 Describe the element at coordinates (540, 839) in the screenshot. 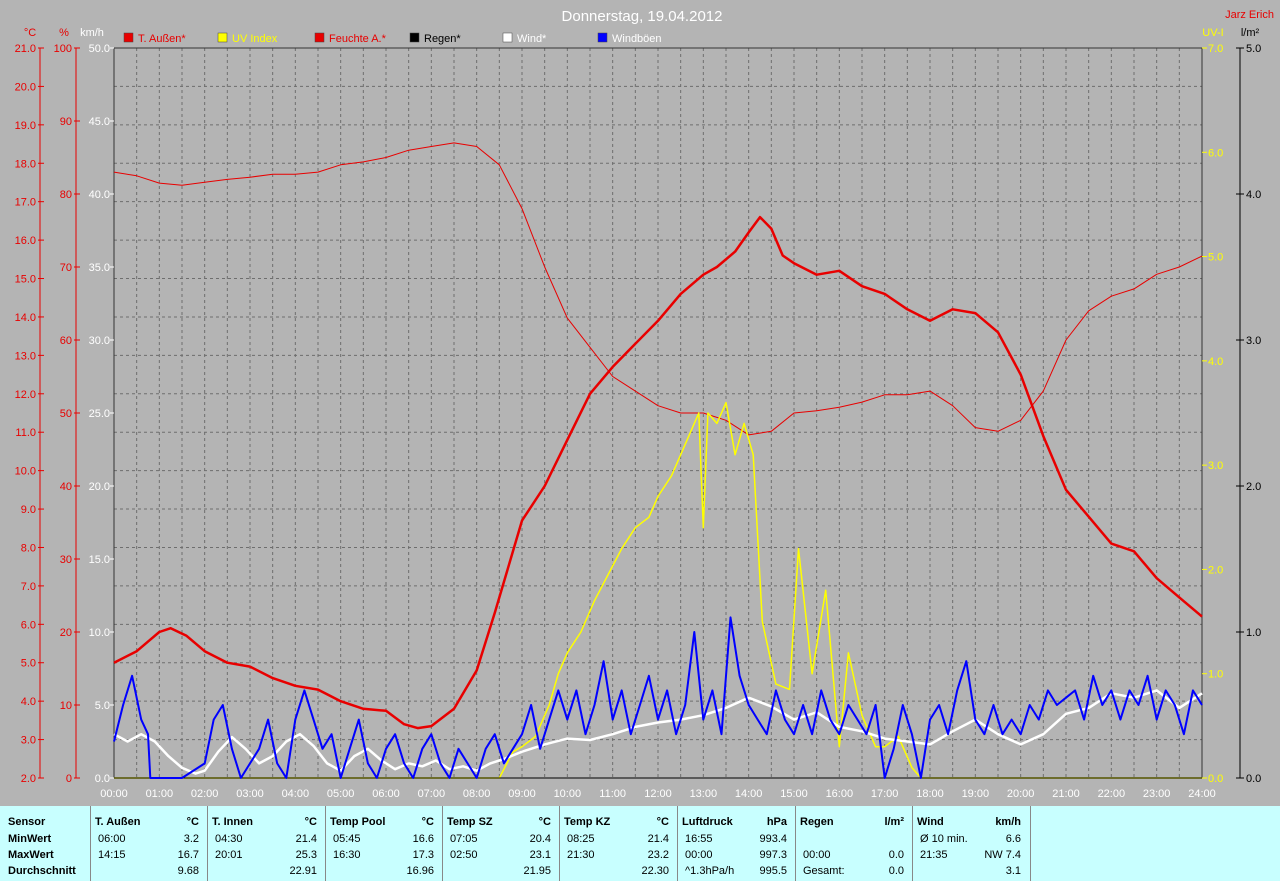

I see `stats-cell-value: 20.4` at that location.